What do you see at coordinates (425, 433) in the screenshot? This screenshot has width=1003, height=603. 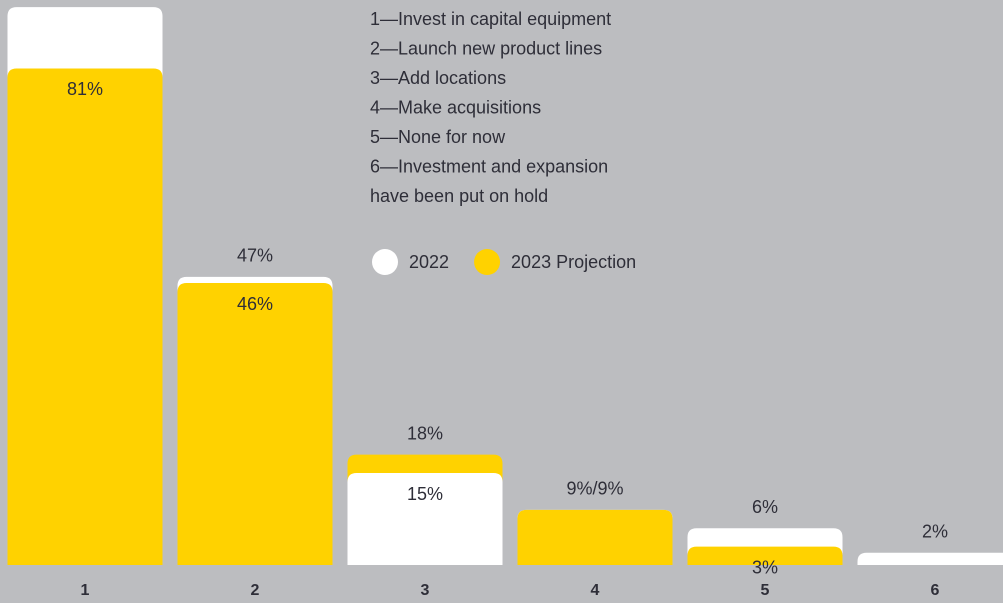 I see `value-label: 18%` at bounding box center [425, 433].